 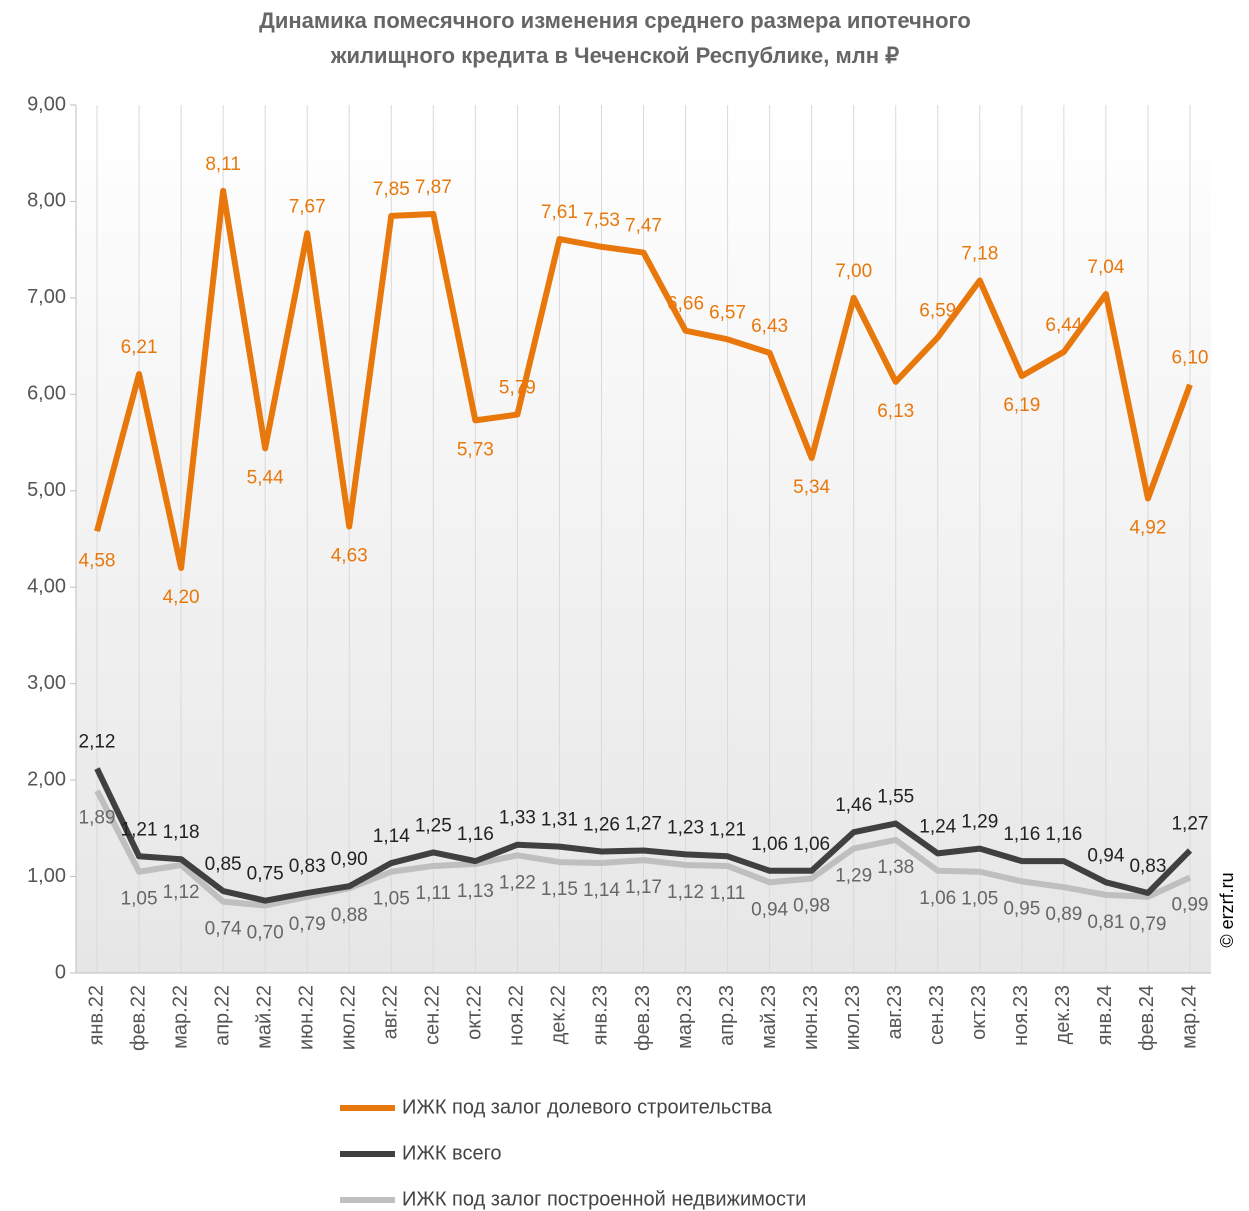 I want to click on x-tick-label: янв.23, so click(x=601, y=1015).